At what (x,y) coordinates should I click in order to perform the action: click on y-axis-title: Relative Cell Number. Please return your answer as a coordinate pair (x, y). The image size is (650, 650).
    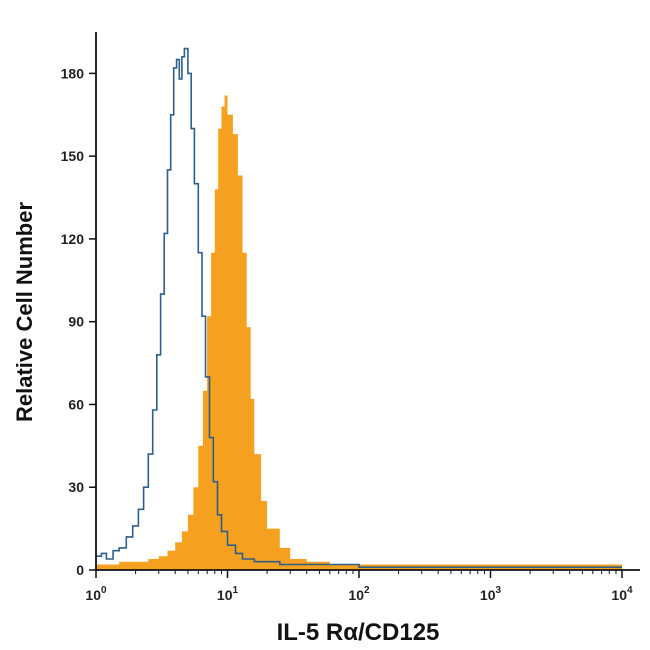
    Looking at the image, I should click on (24, 312).